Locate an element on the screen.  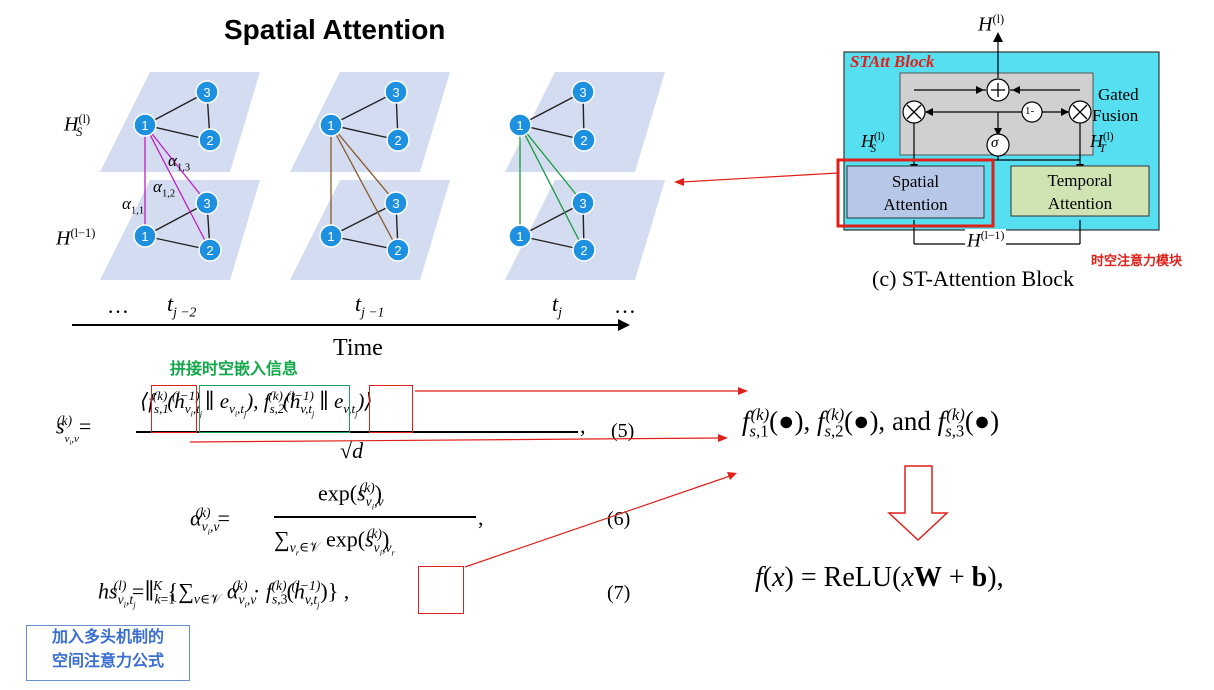
eq5-fraction-bar is located at coordinates (357, 432).